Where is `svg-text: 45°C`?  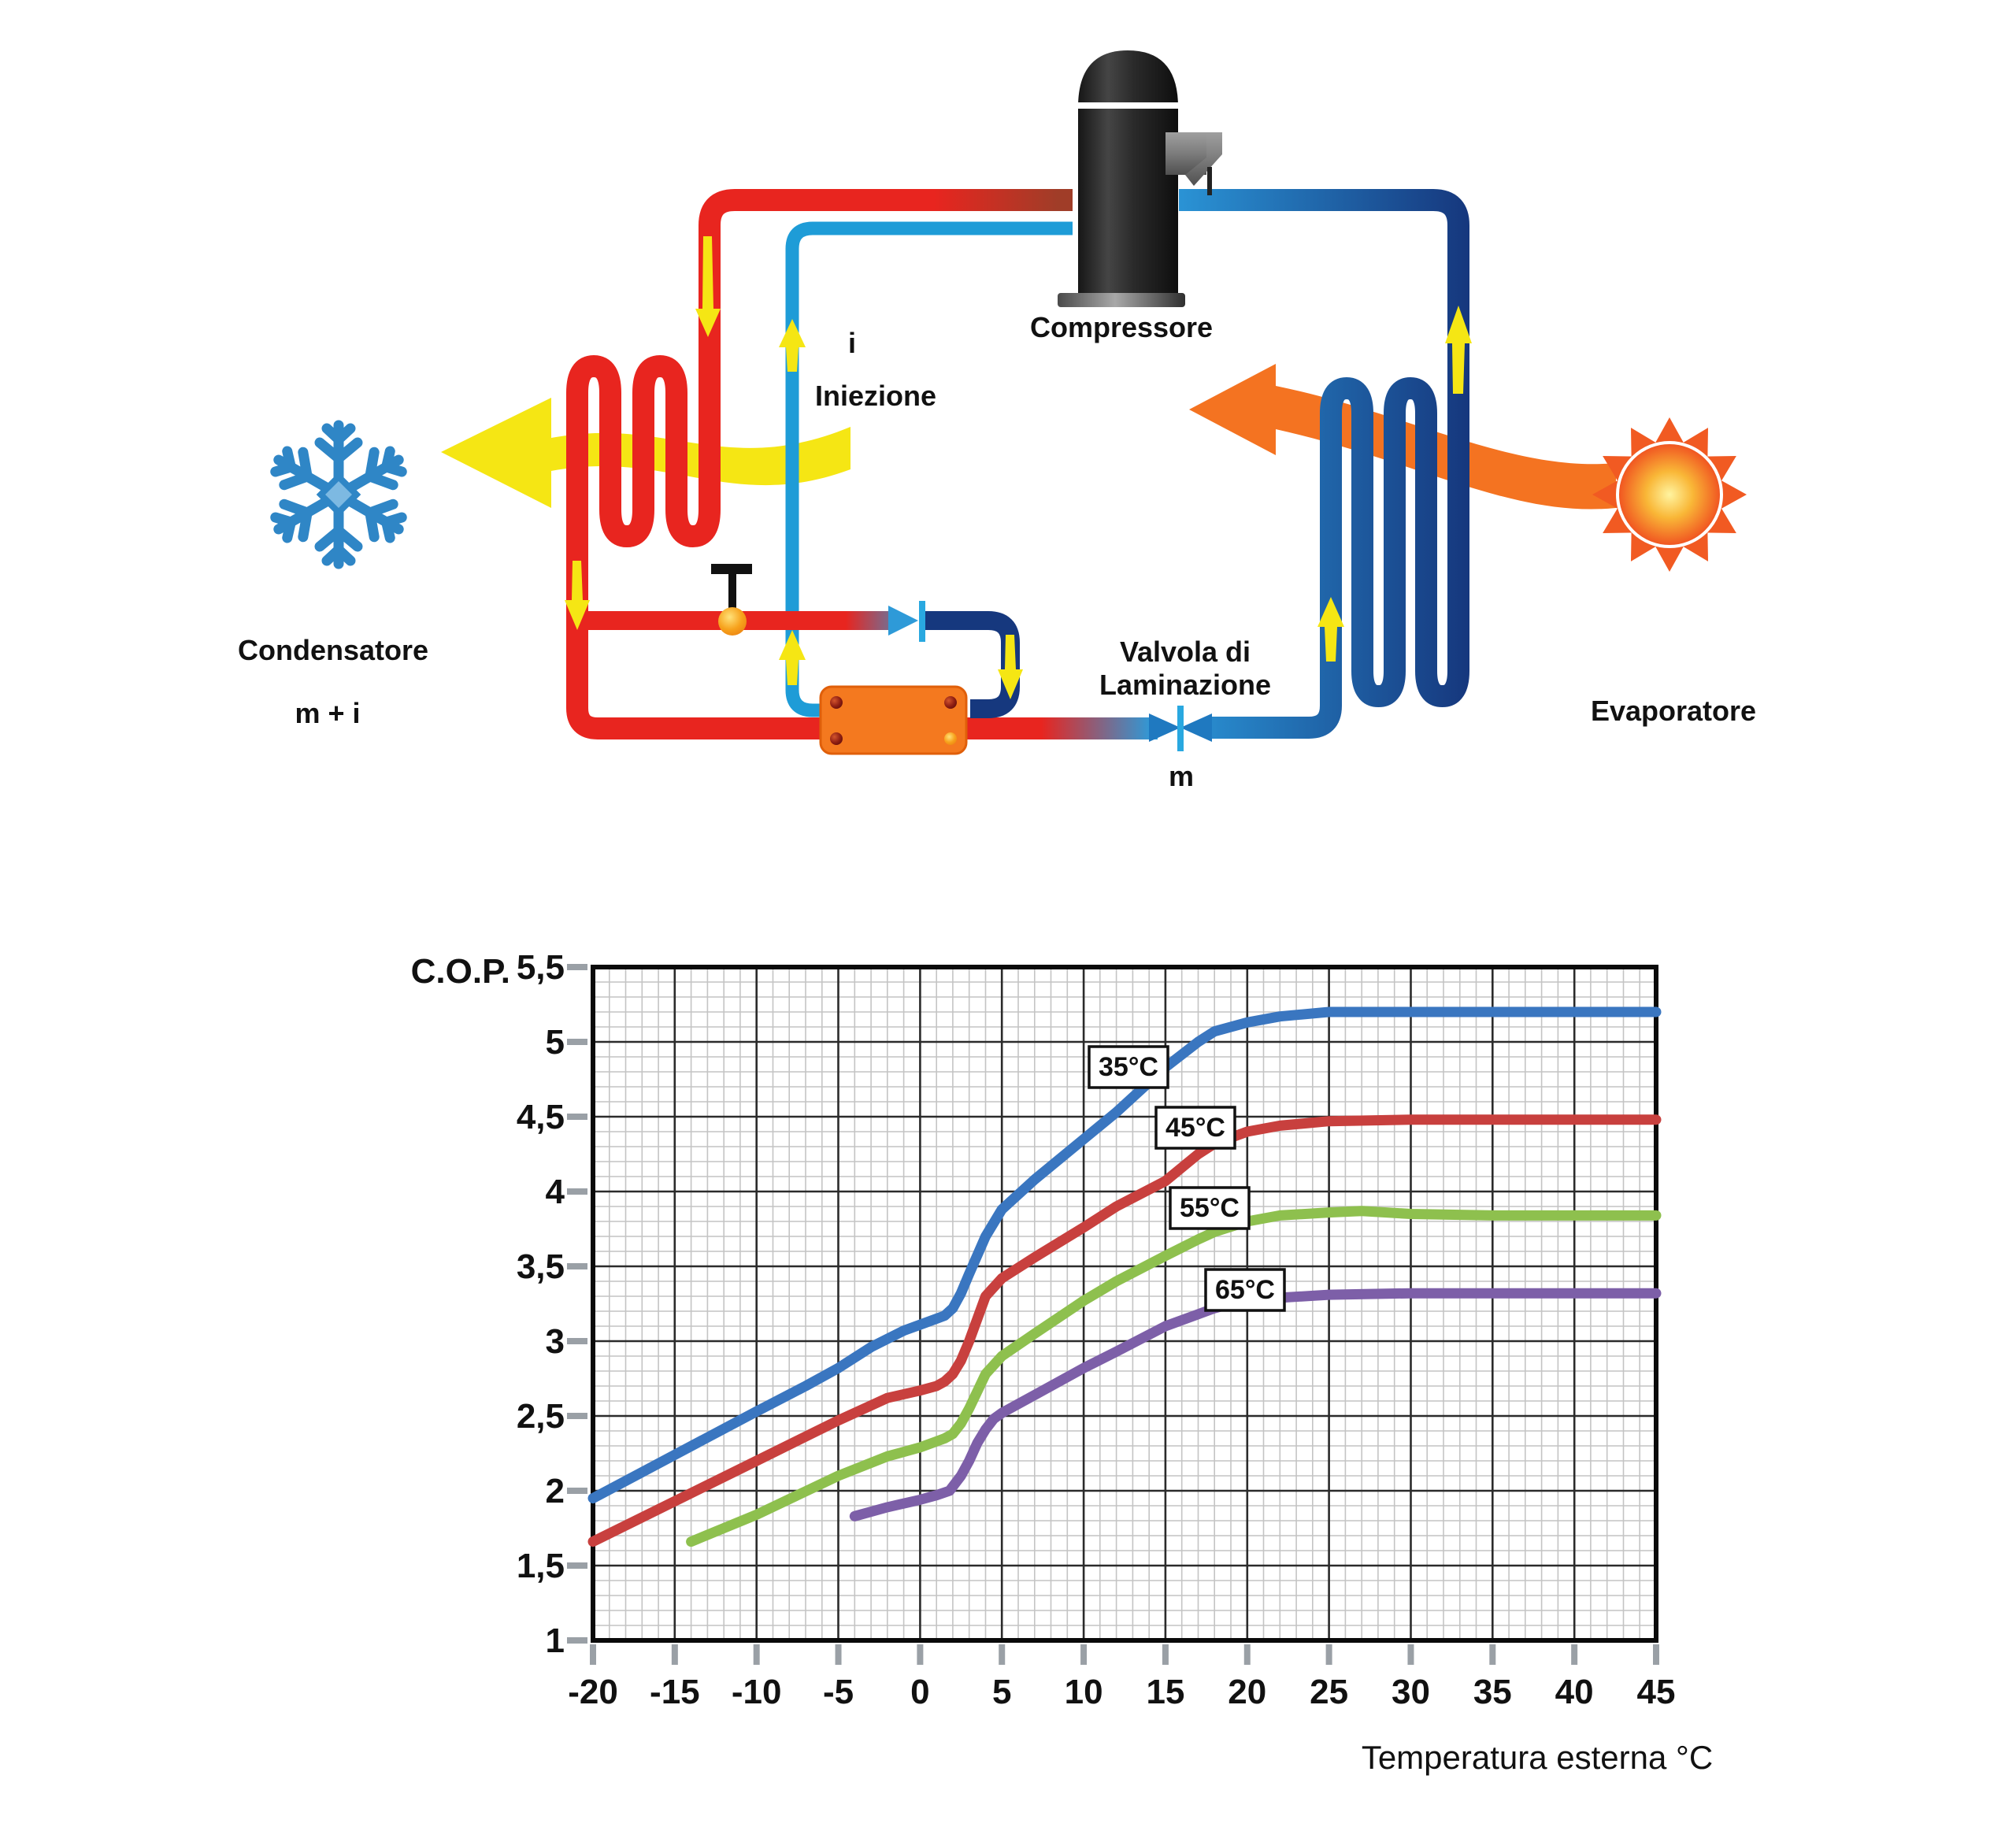 svg-text: 45°C is located at coordinates (1195, 1128).